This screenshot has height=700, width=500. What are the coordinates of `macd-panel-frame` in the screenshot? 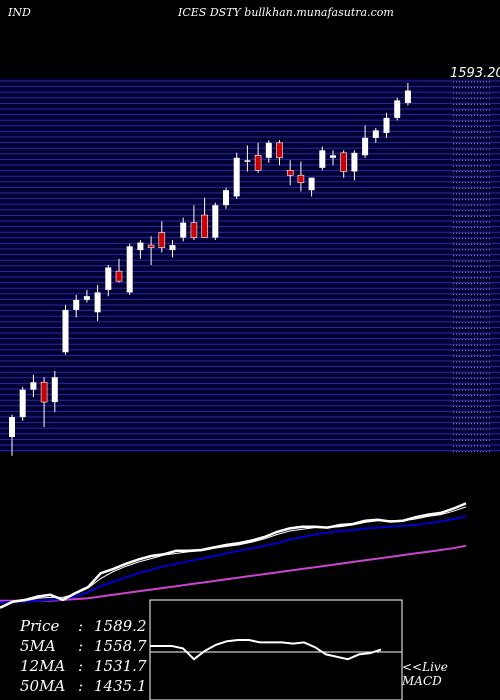 It's located at (276, 649).